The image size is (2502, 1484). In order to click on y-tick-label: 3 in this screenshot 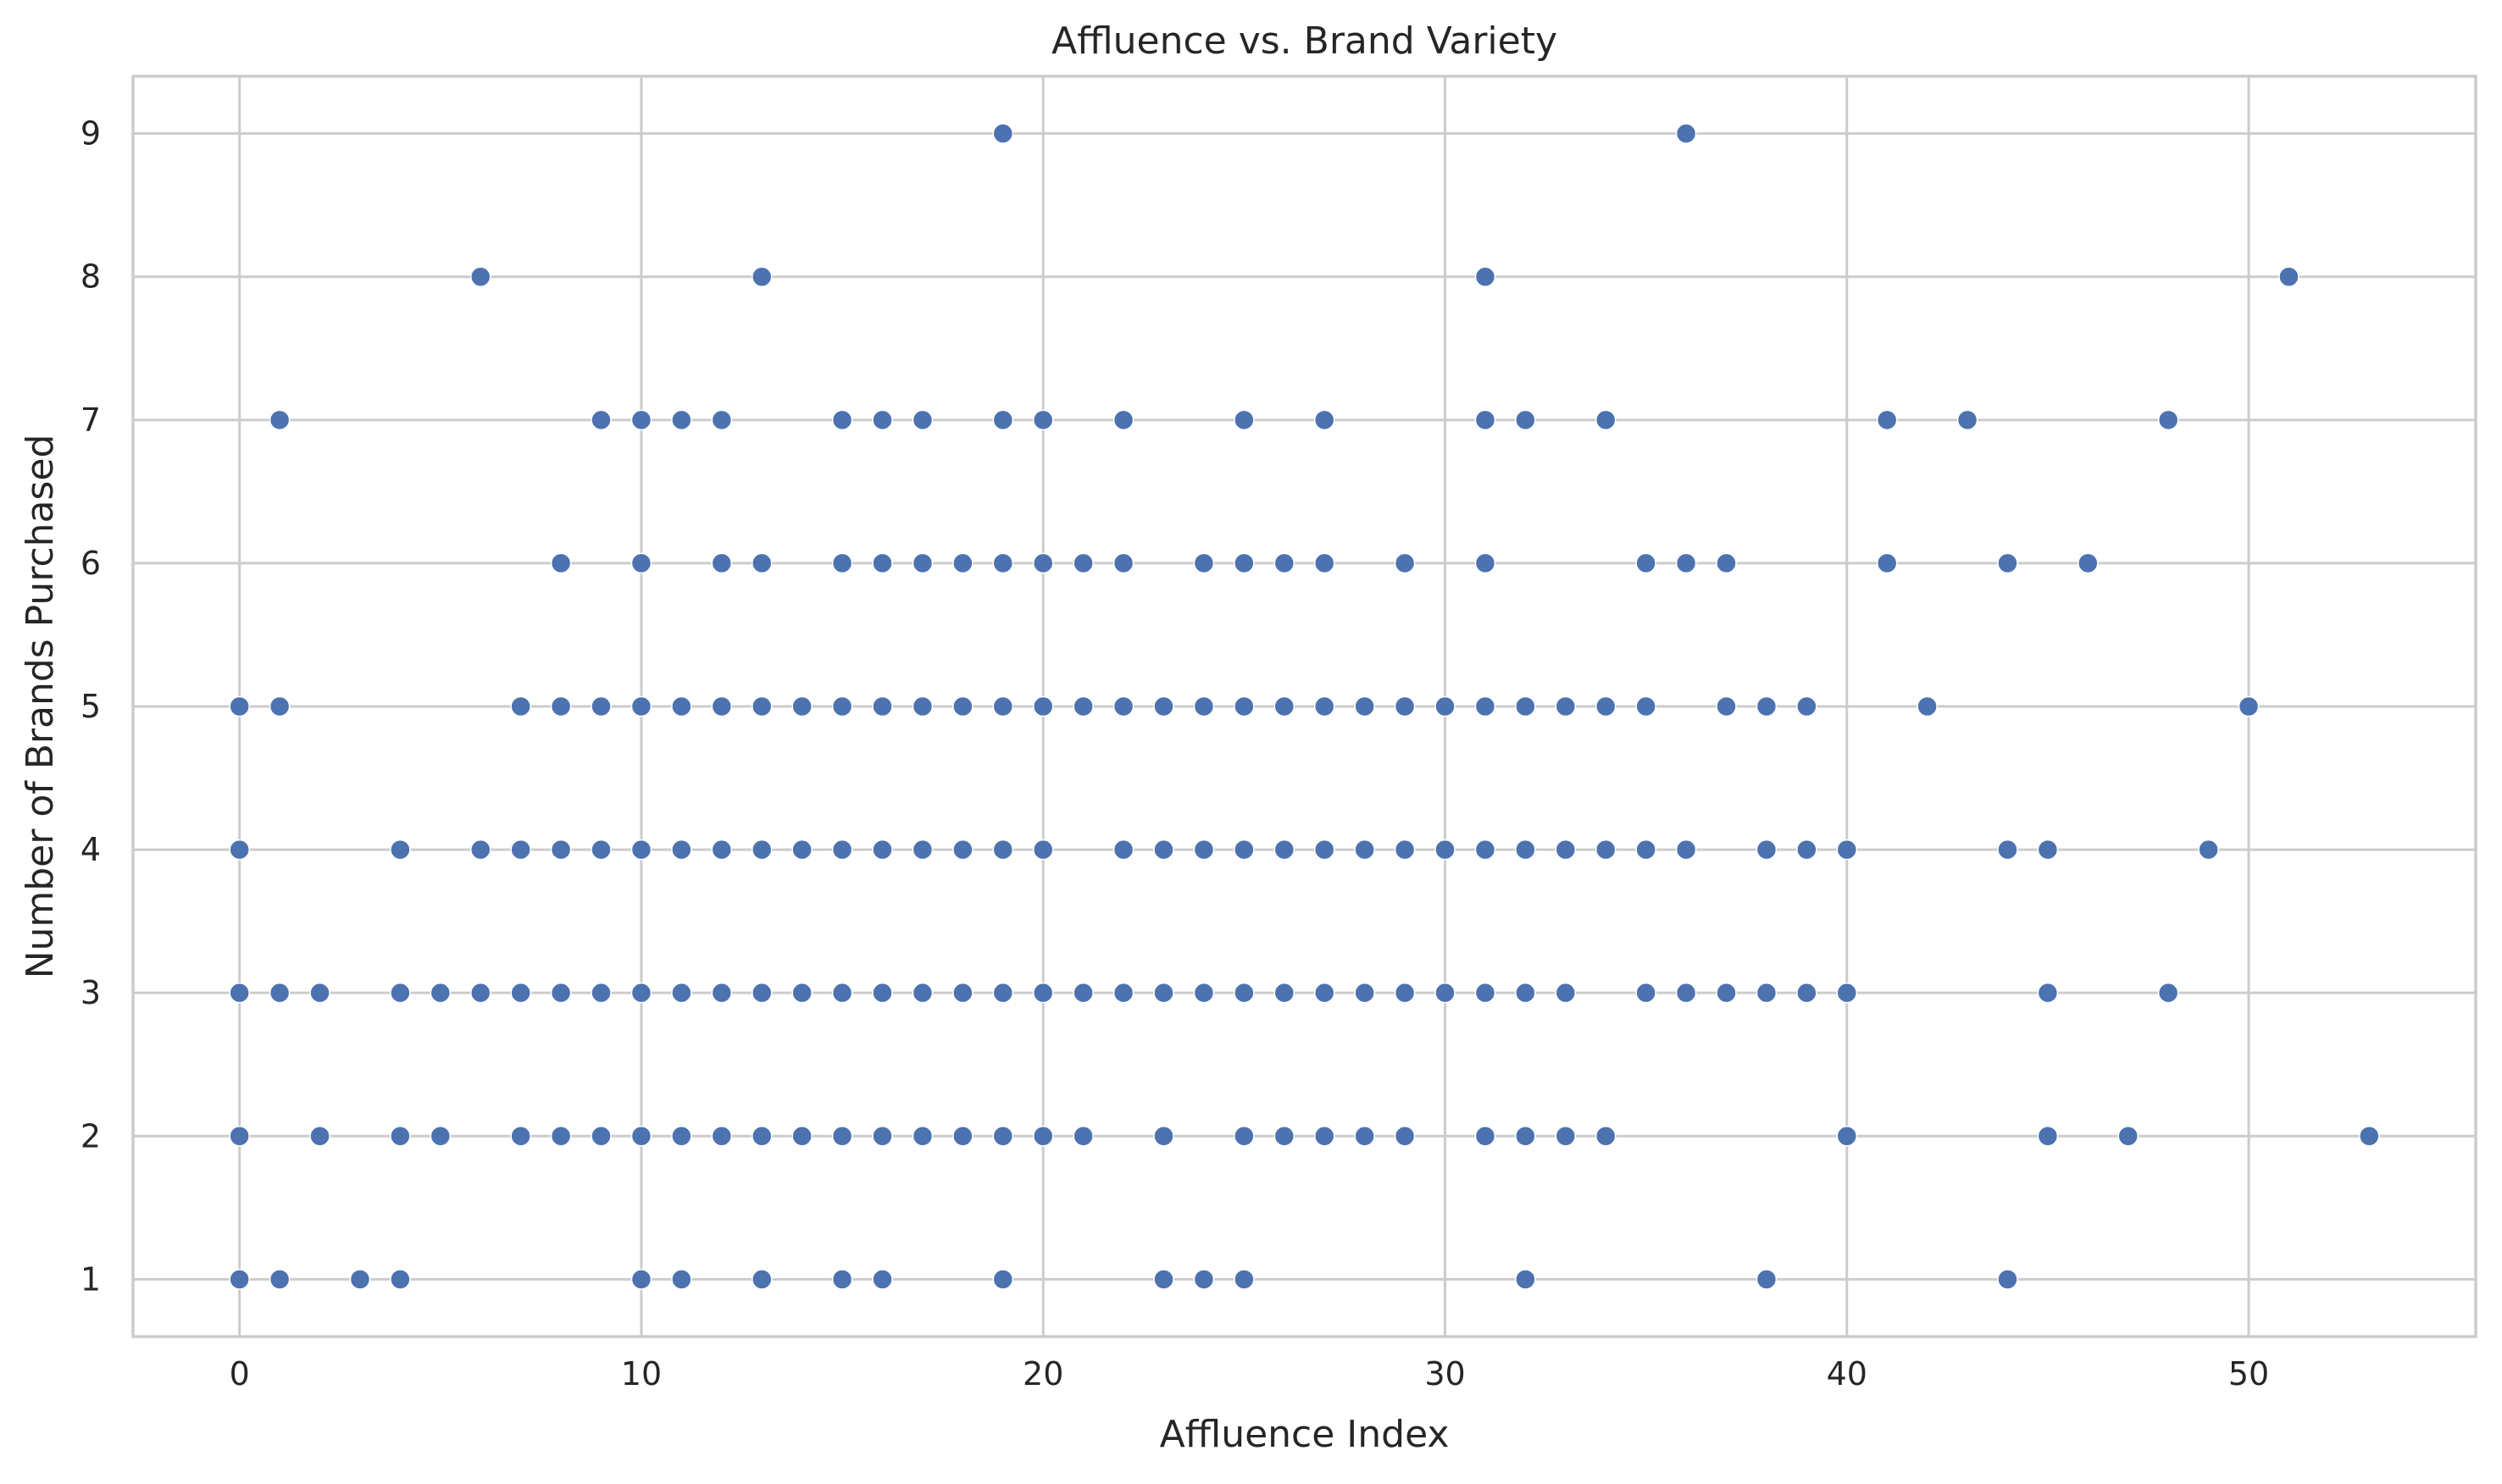, I will do `click(90, 992)`.